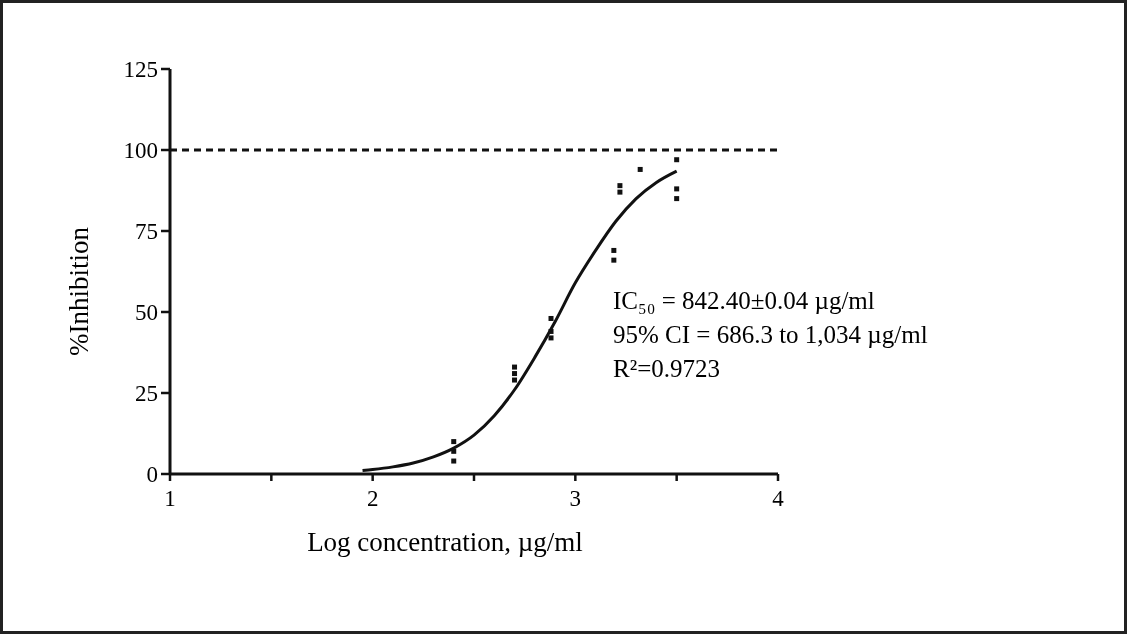 This screenshot has width=1127, height=634. Describe the element at coordinates (667, 368) in the screenshot. I see `annotation: R²=0.9723` at that location.